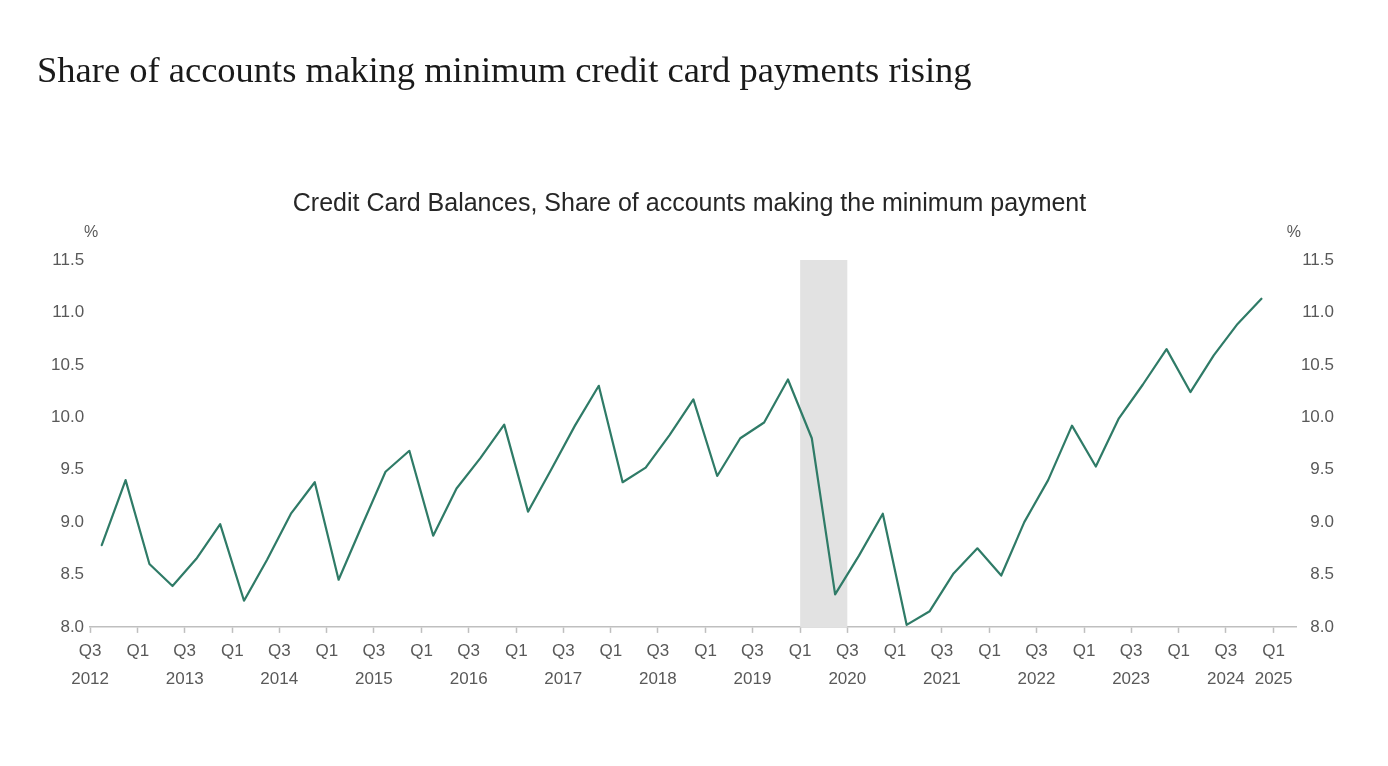 The height and width of the screenshot is (766, 1388). What do you see at coordinates (1322, 574) in the screenshot?
I see `y2-tick-label: 8.5` at bounding box center [1322, 574].